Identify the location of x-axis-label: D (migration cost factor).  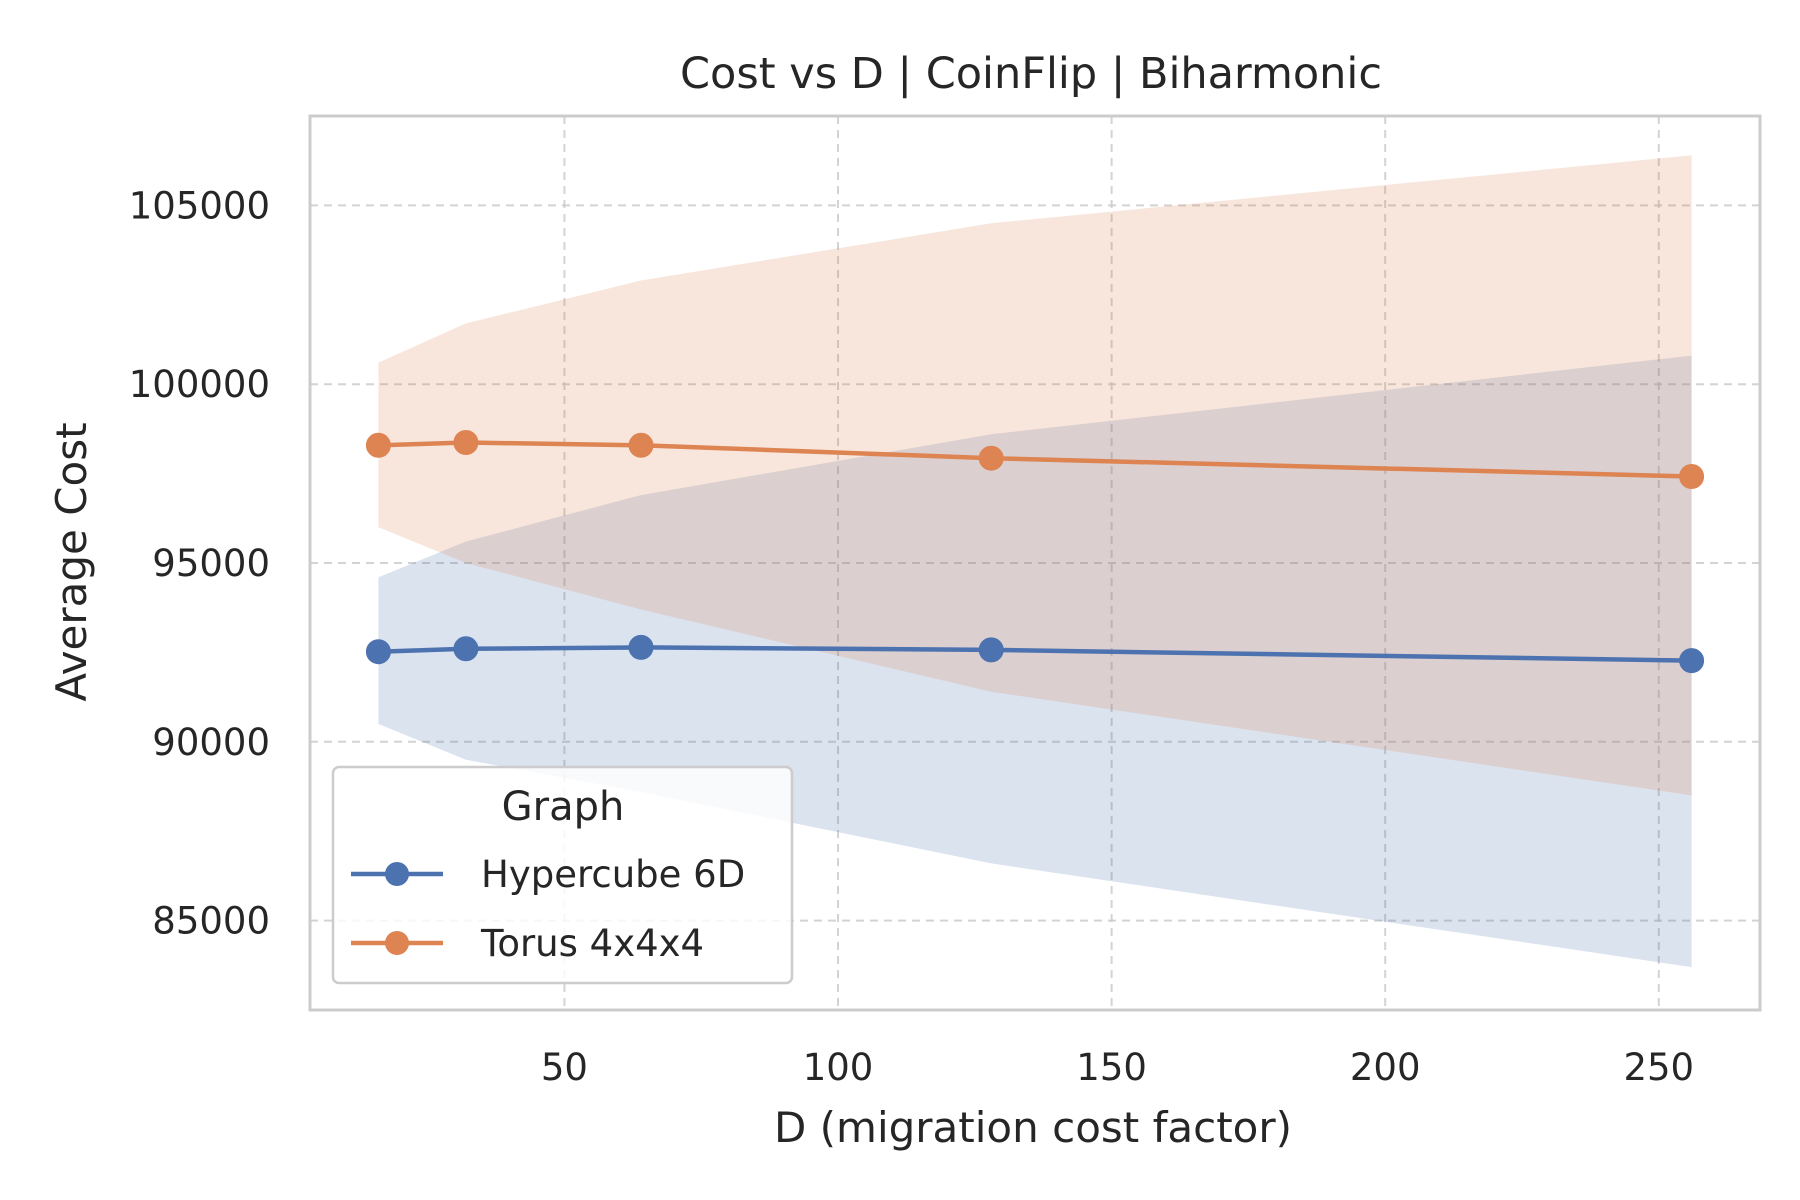
(1033, 1127).